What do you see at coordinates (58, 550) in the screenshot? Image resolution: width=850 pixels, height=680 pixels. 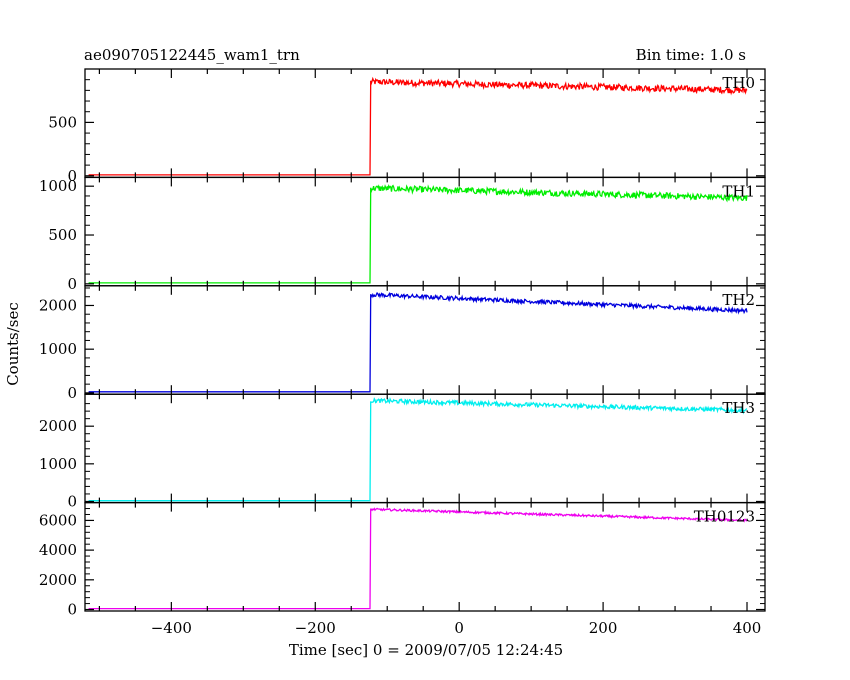 I see `y-tick-label: 4000` at bounding box center [58, 550].